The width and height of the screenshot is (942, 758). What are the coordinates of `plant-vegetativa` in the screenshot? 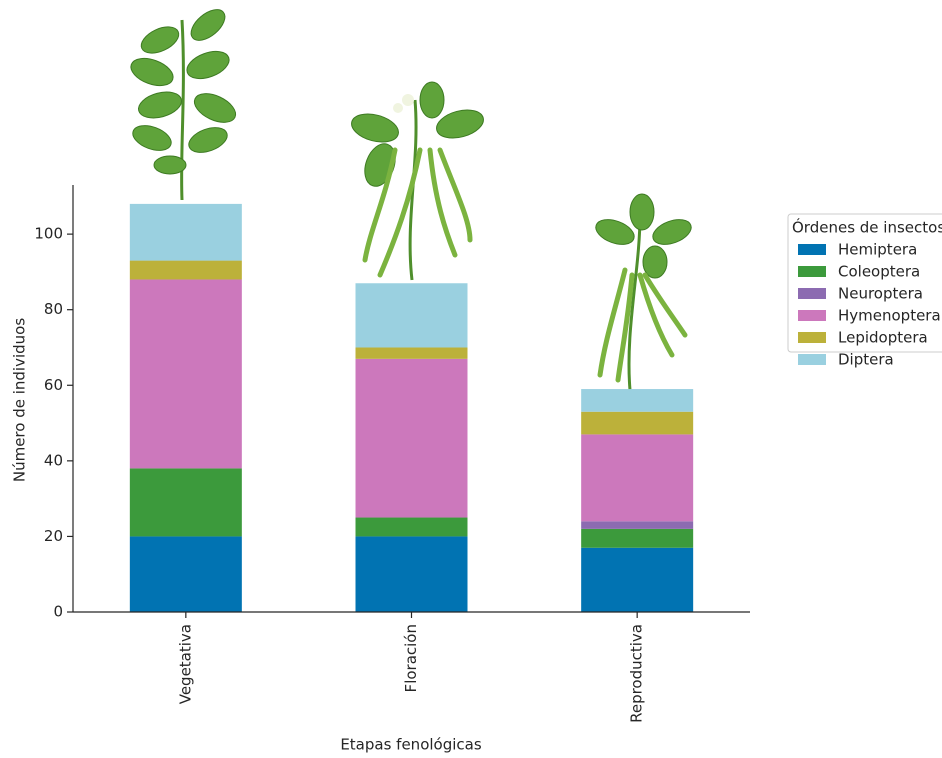 It's located at (183, 105).